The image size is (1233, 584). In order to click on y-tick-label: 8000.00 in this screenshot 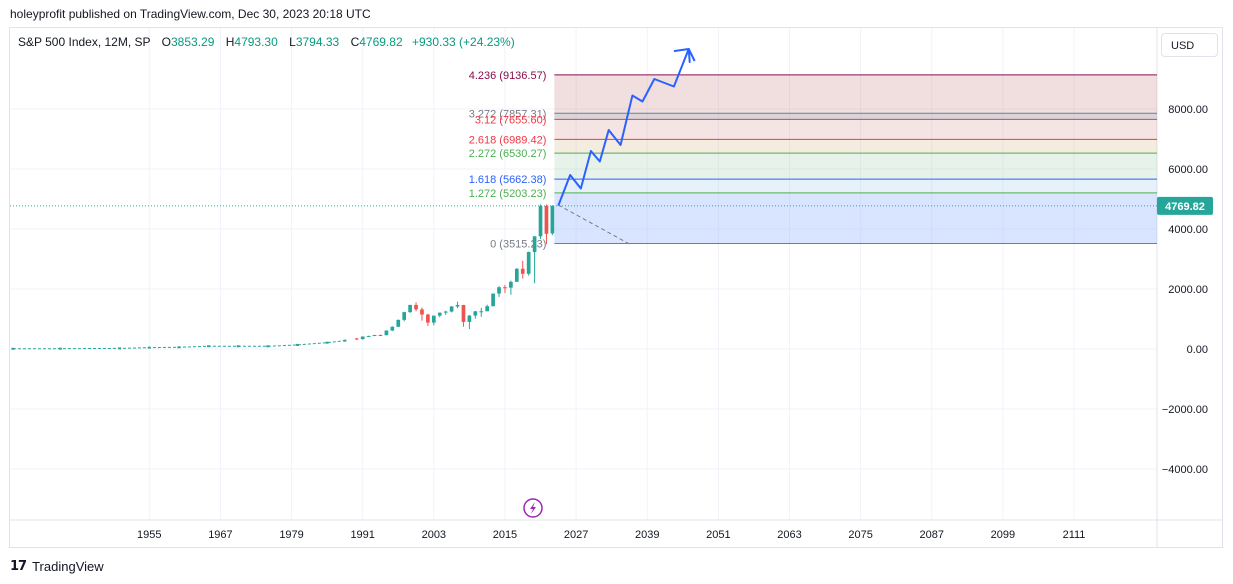, I will do `click(1188, 110)`.